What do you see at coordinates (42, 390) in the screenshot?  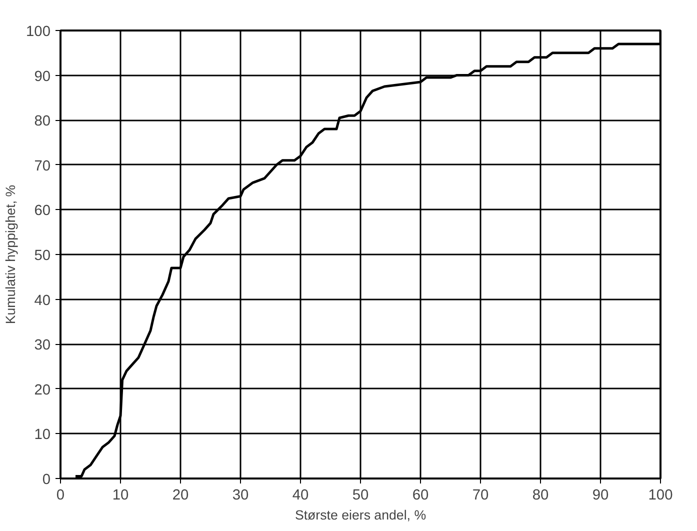 I see `y-tick-label: 20` at bounding box center [42, 390].